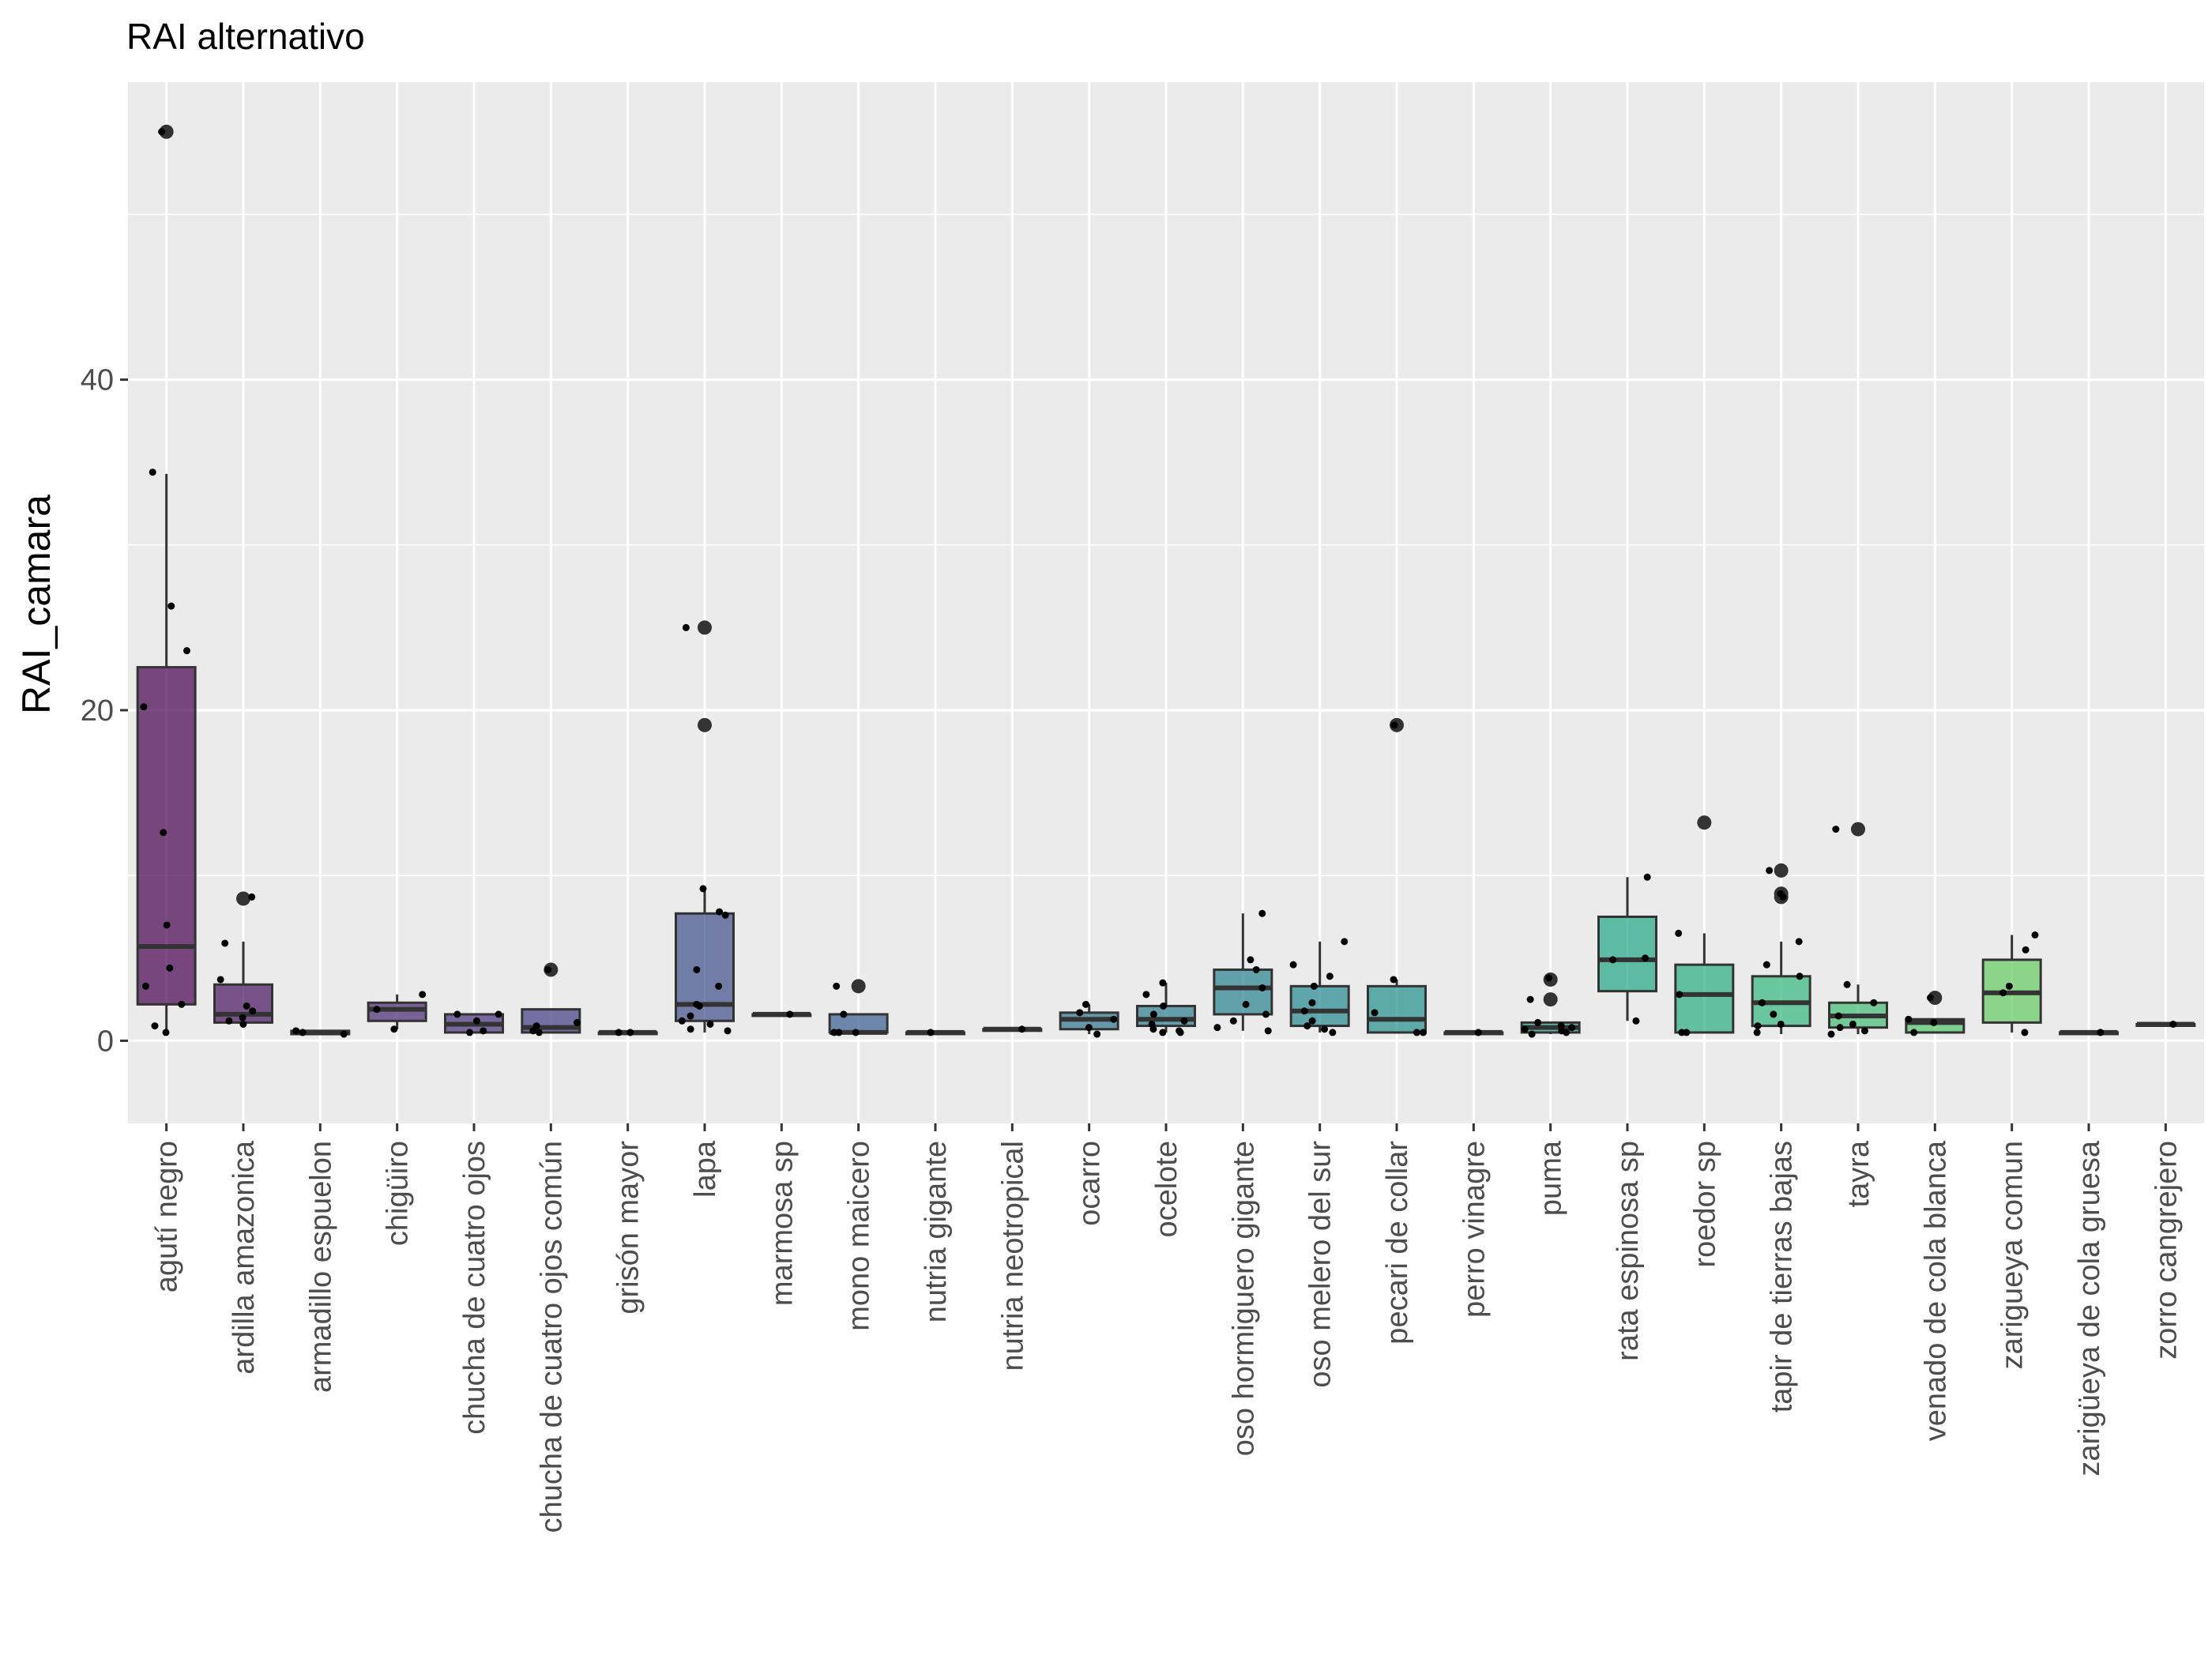 The height and width of the screenshot is (1659, 2212). I want to click on x-tick-label: agutí negro, so click(168, 1216).